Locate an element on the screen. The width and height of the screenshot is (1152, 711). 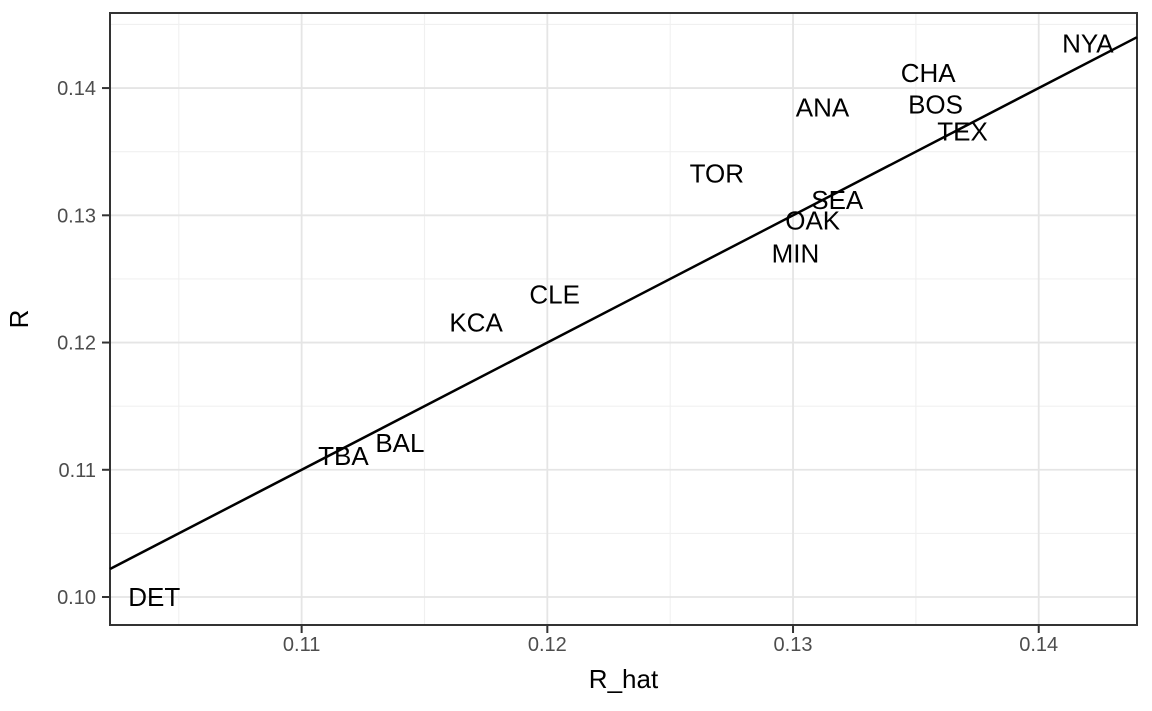
y-axis-tick-labels: 0.10 0.11 0.12 0.13 0.14 is located at coordinates (76, 343).